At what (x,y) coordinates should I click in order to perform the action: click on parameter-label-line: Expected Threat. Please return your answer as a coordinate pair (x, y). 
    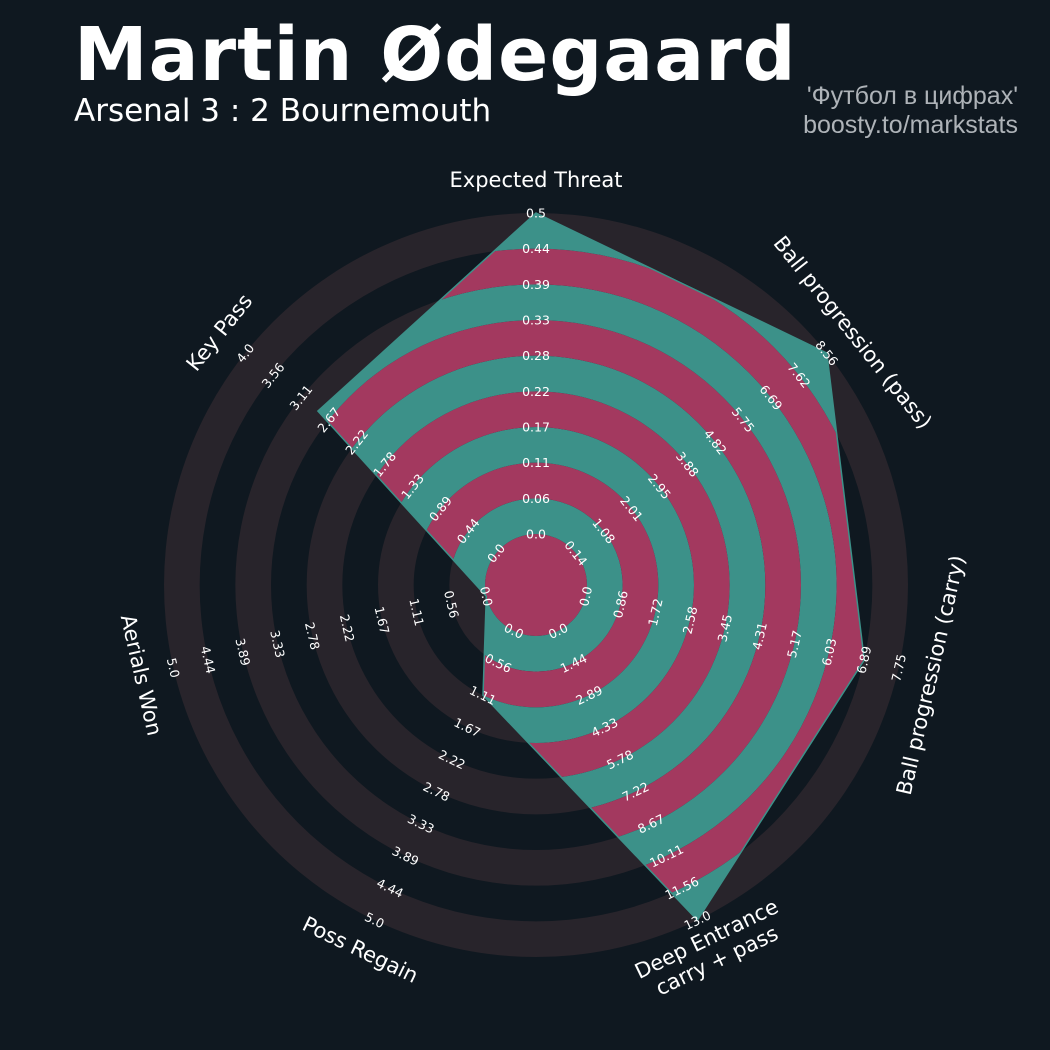
    Looking at the image, I should click on (536, 180).